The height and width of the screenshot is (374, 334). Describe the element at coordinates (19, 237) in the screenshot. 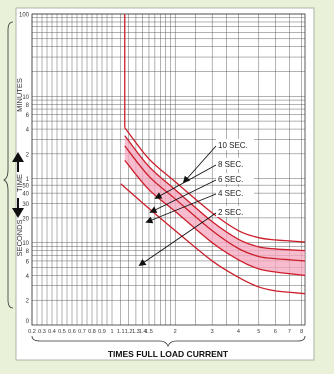

I see `y-units-seconds: SECONDS` at that location.